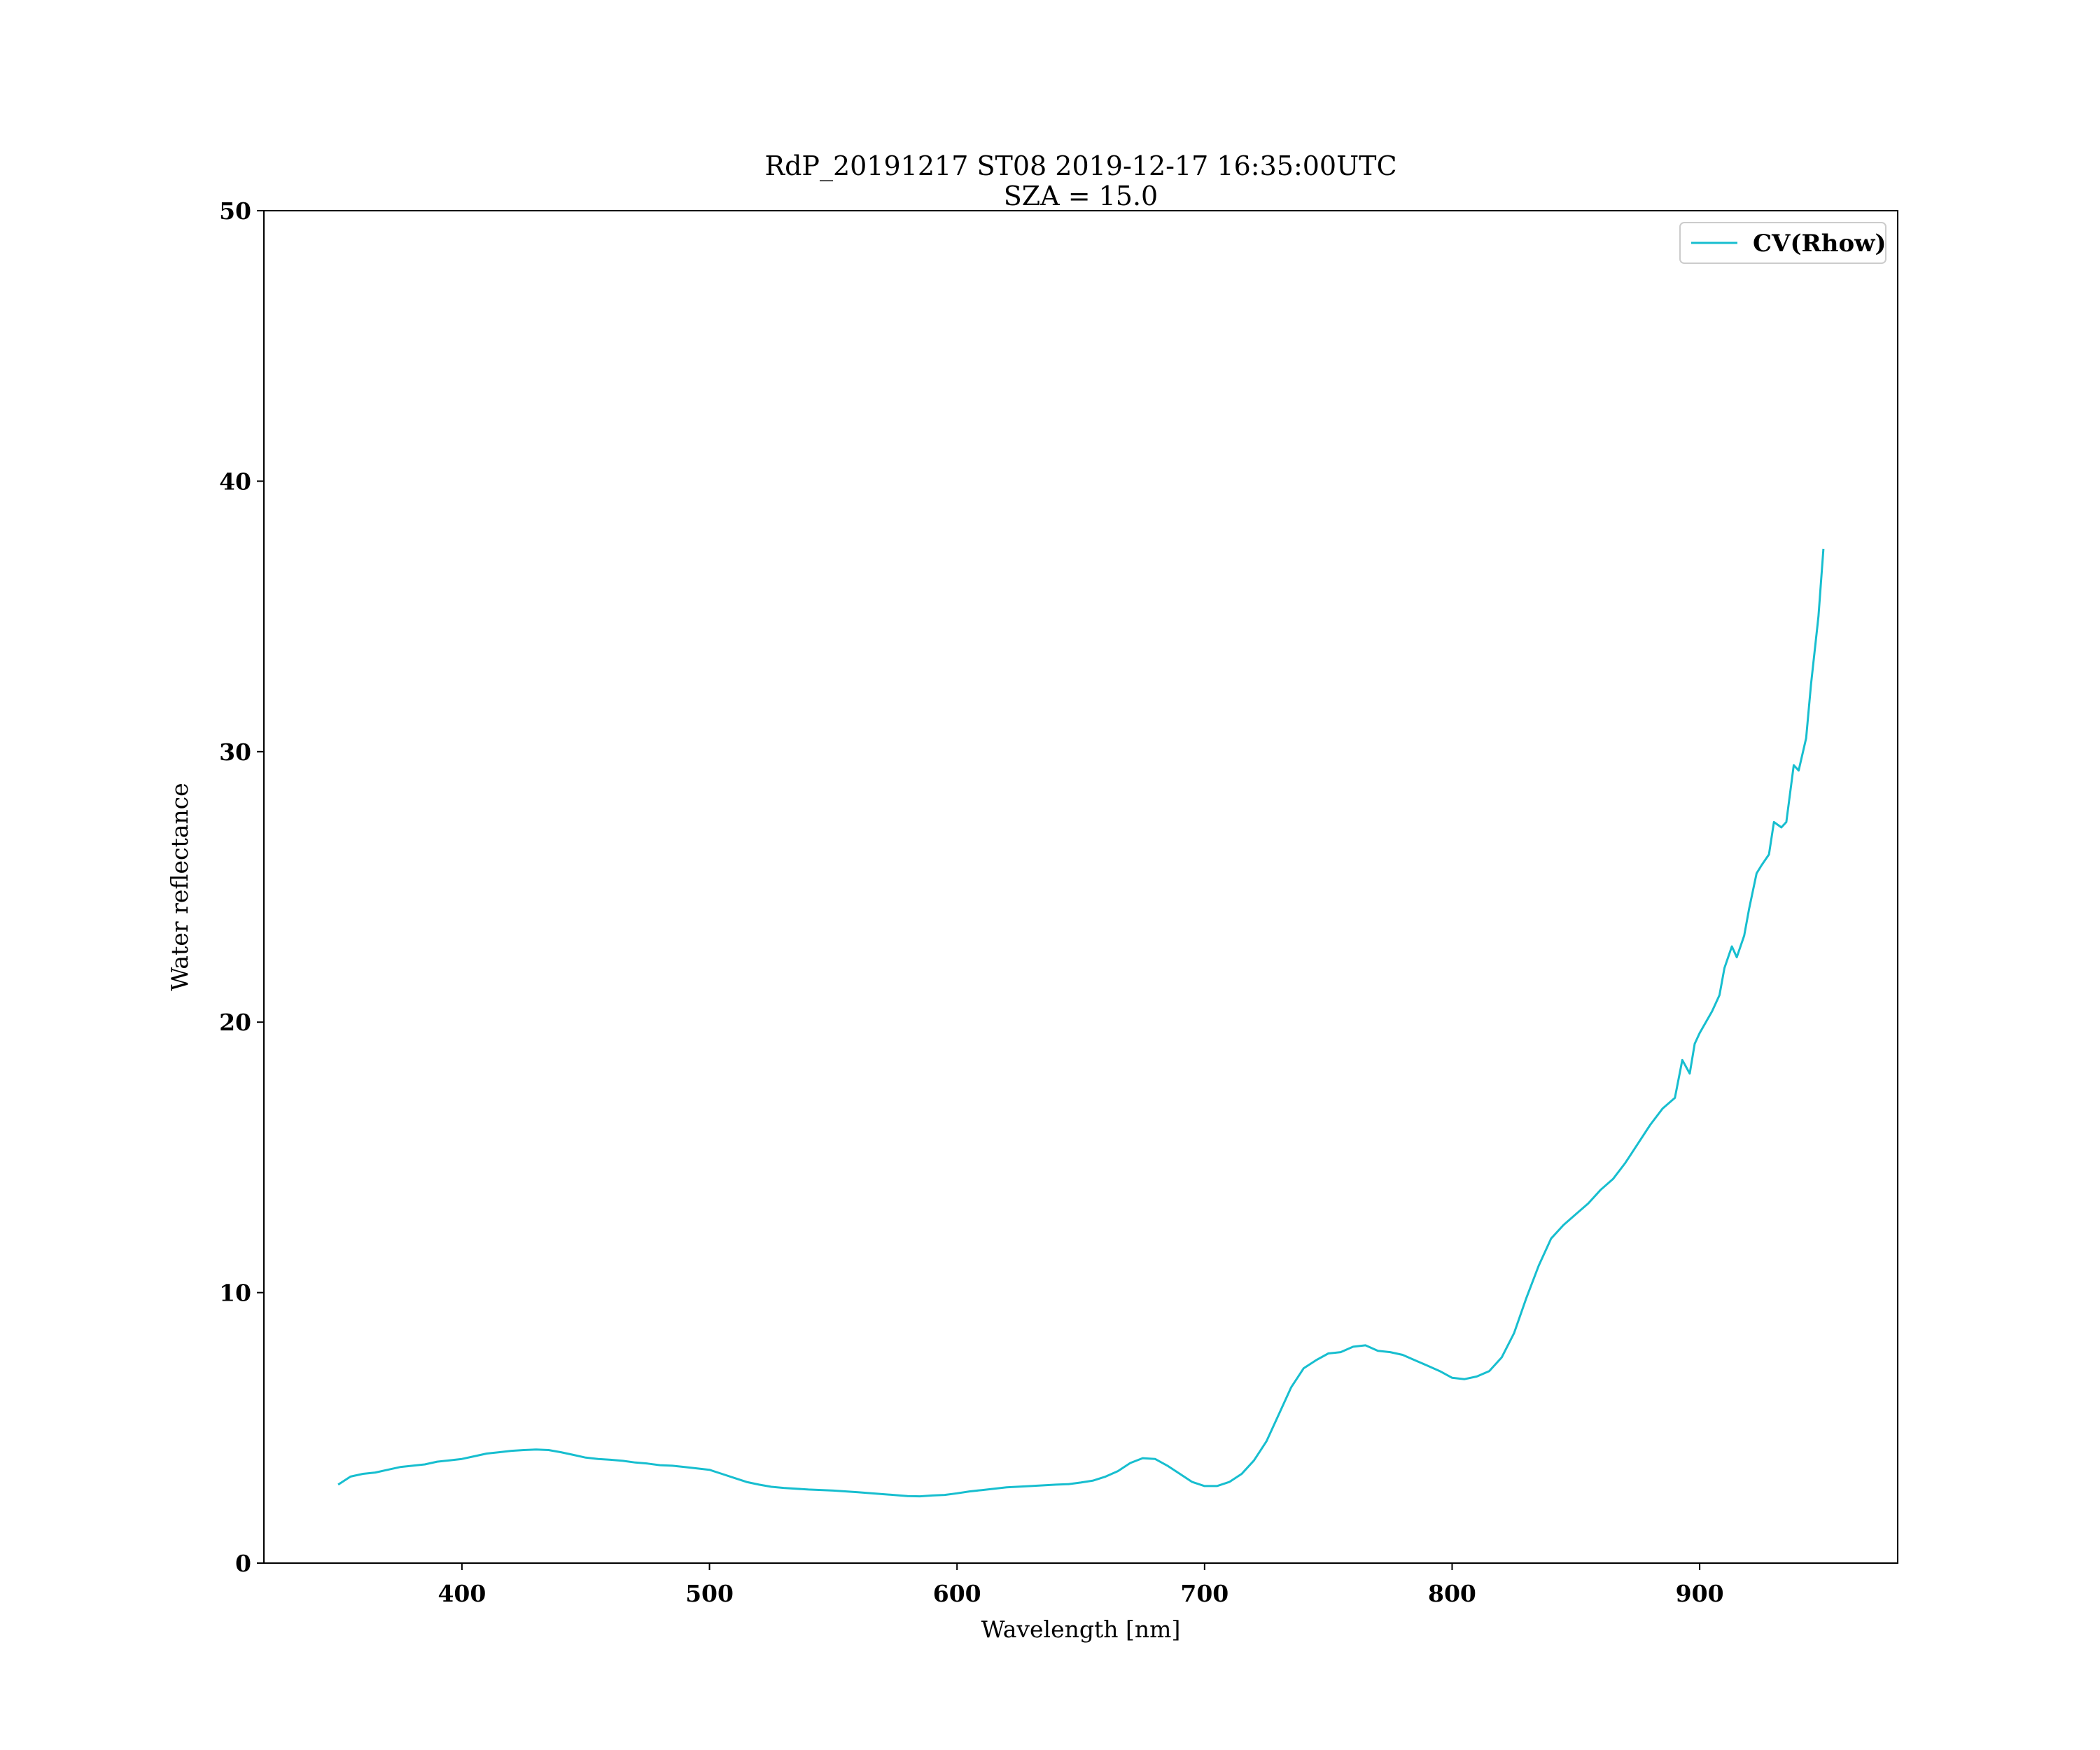  What do you see at coordinates (235, 1293) in the screenshot?
I see `y-tick-label: 10` at bounding box center [235, 1293].